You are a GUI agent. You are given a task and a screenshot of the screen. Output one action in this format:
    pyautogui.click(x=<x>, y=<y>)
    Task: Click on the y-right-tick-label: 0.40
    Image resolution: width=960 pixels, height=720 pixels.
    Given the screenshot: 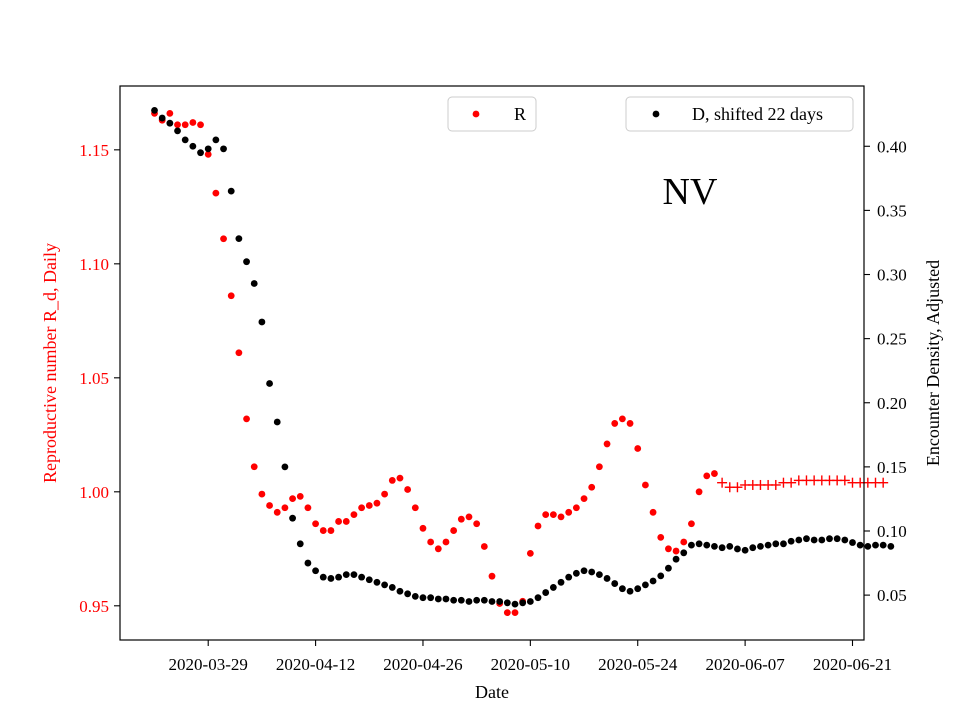 What is the action you would take?
    pyautogui.click(x=892, y=146)
    